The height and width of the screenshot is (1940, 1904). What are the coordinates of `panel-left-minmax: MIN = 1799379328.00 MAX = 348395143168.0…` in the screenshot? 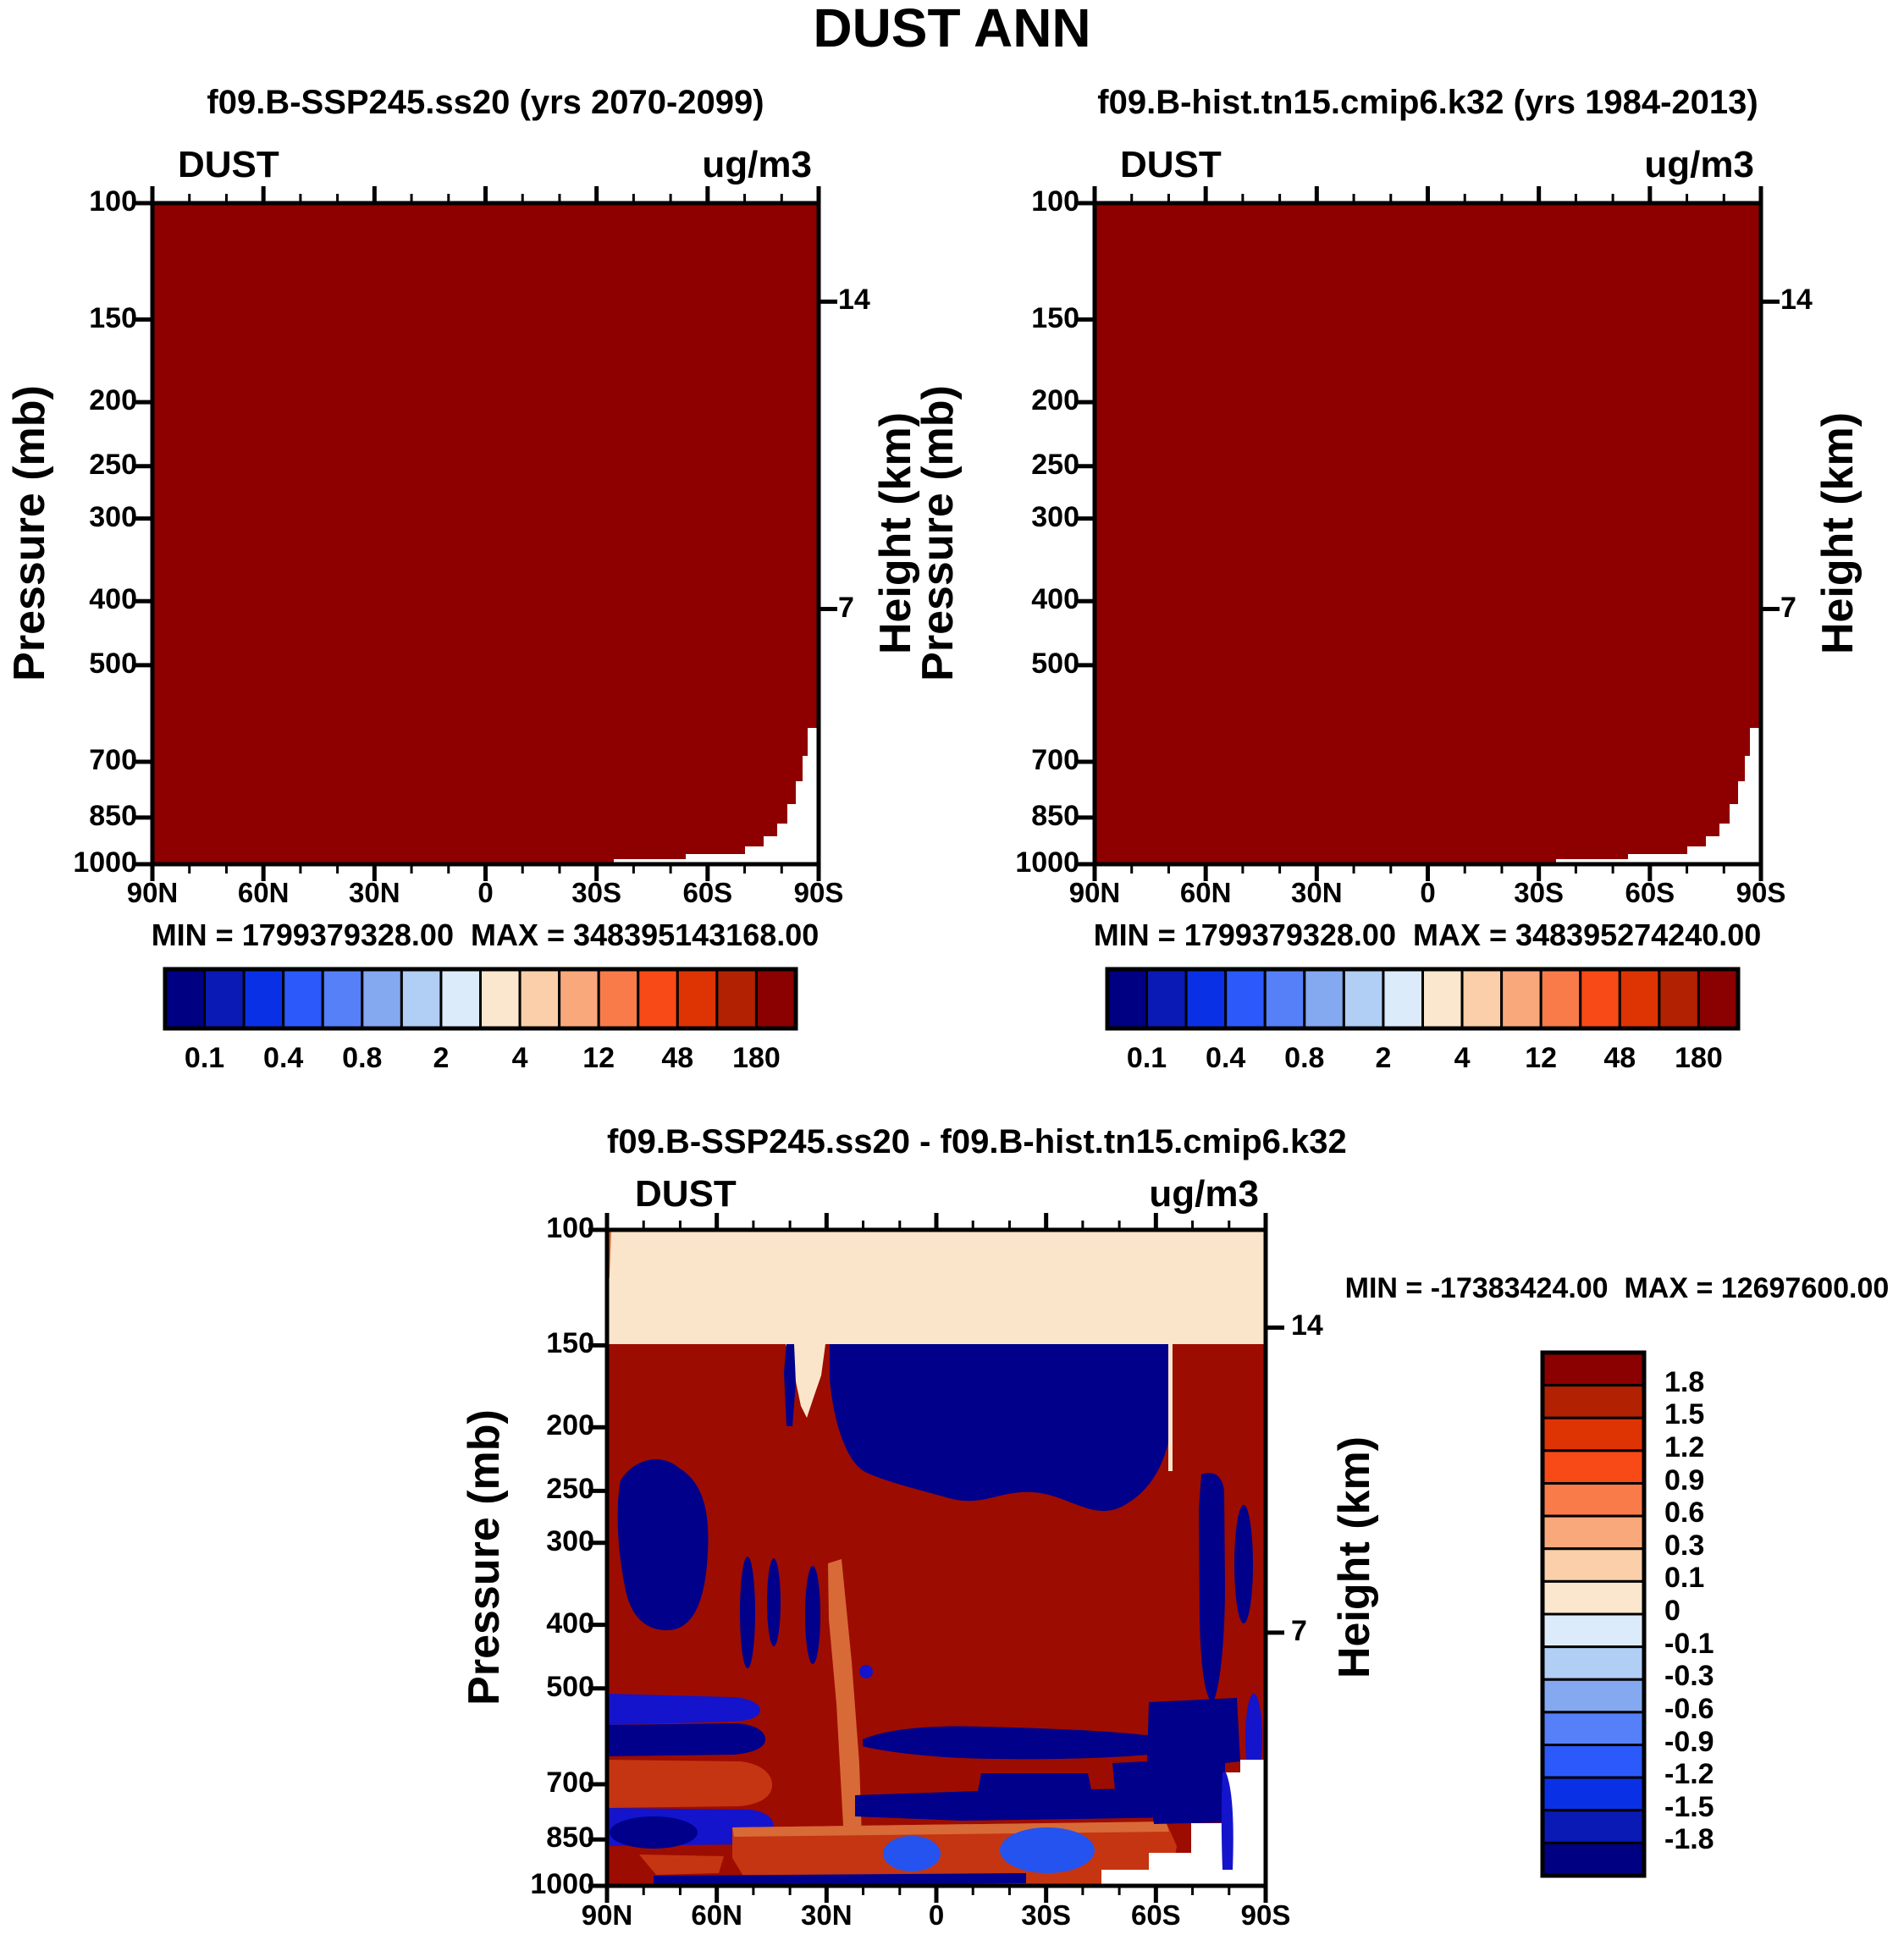 It's located at (486, 935).